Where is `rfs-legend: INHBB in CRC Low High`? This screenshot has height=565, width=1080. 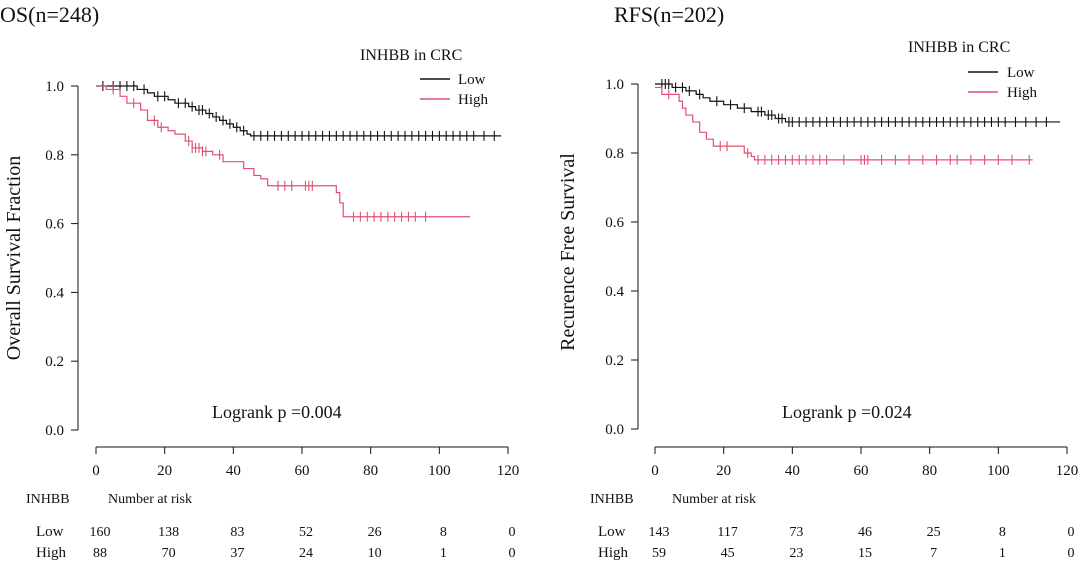
rfs-legend: INHBB in CRC Low High is located at coordinates (973, 70).